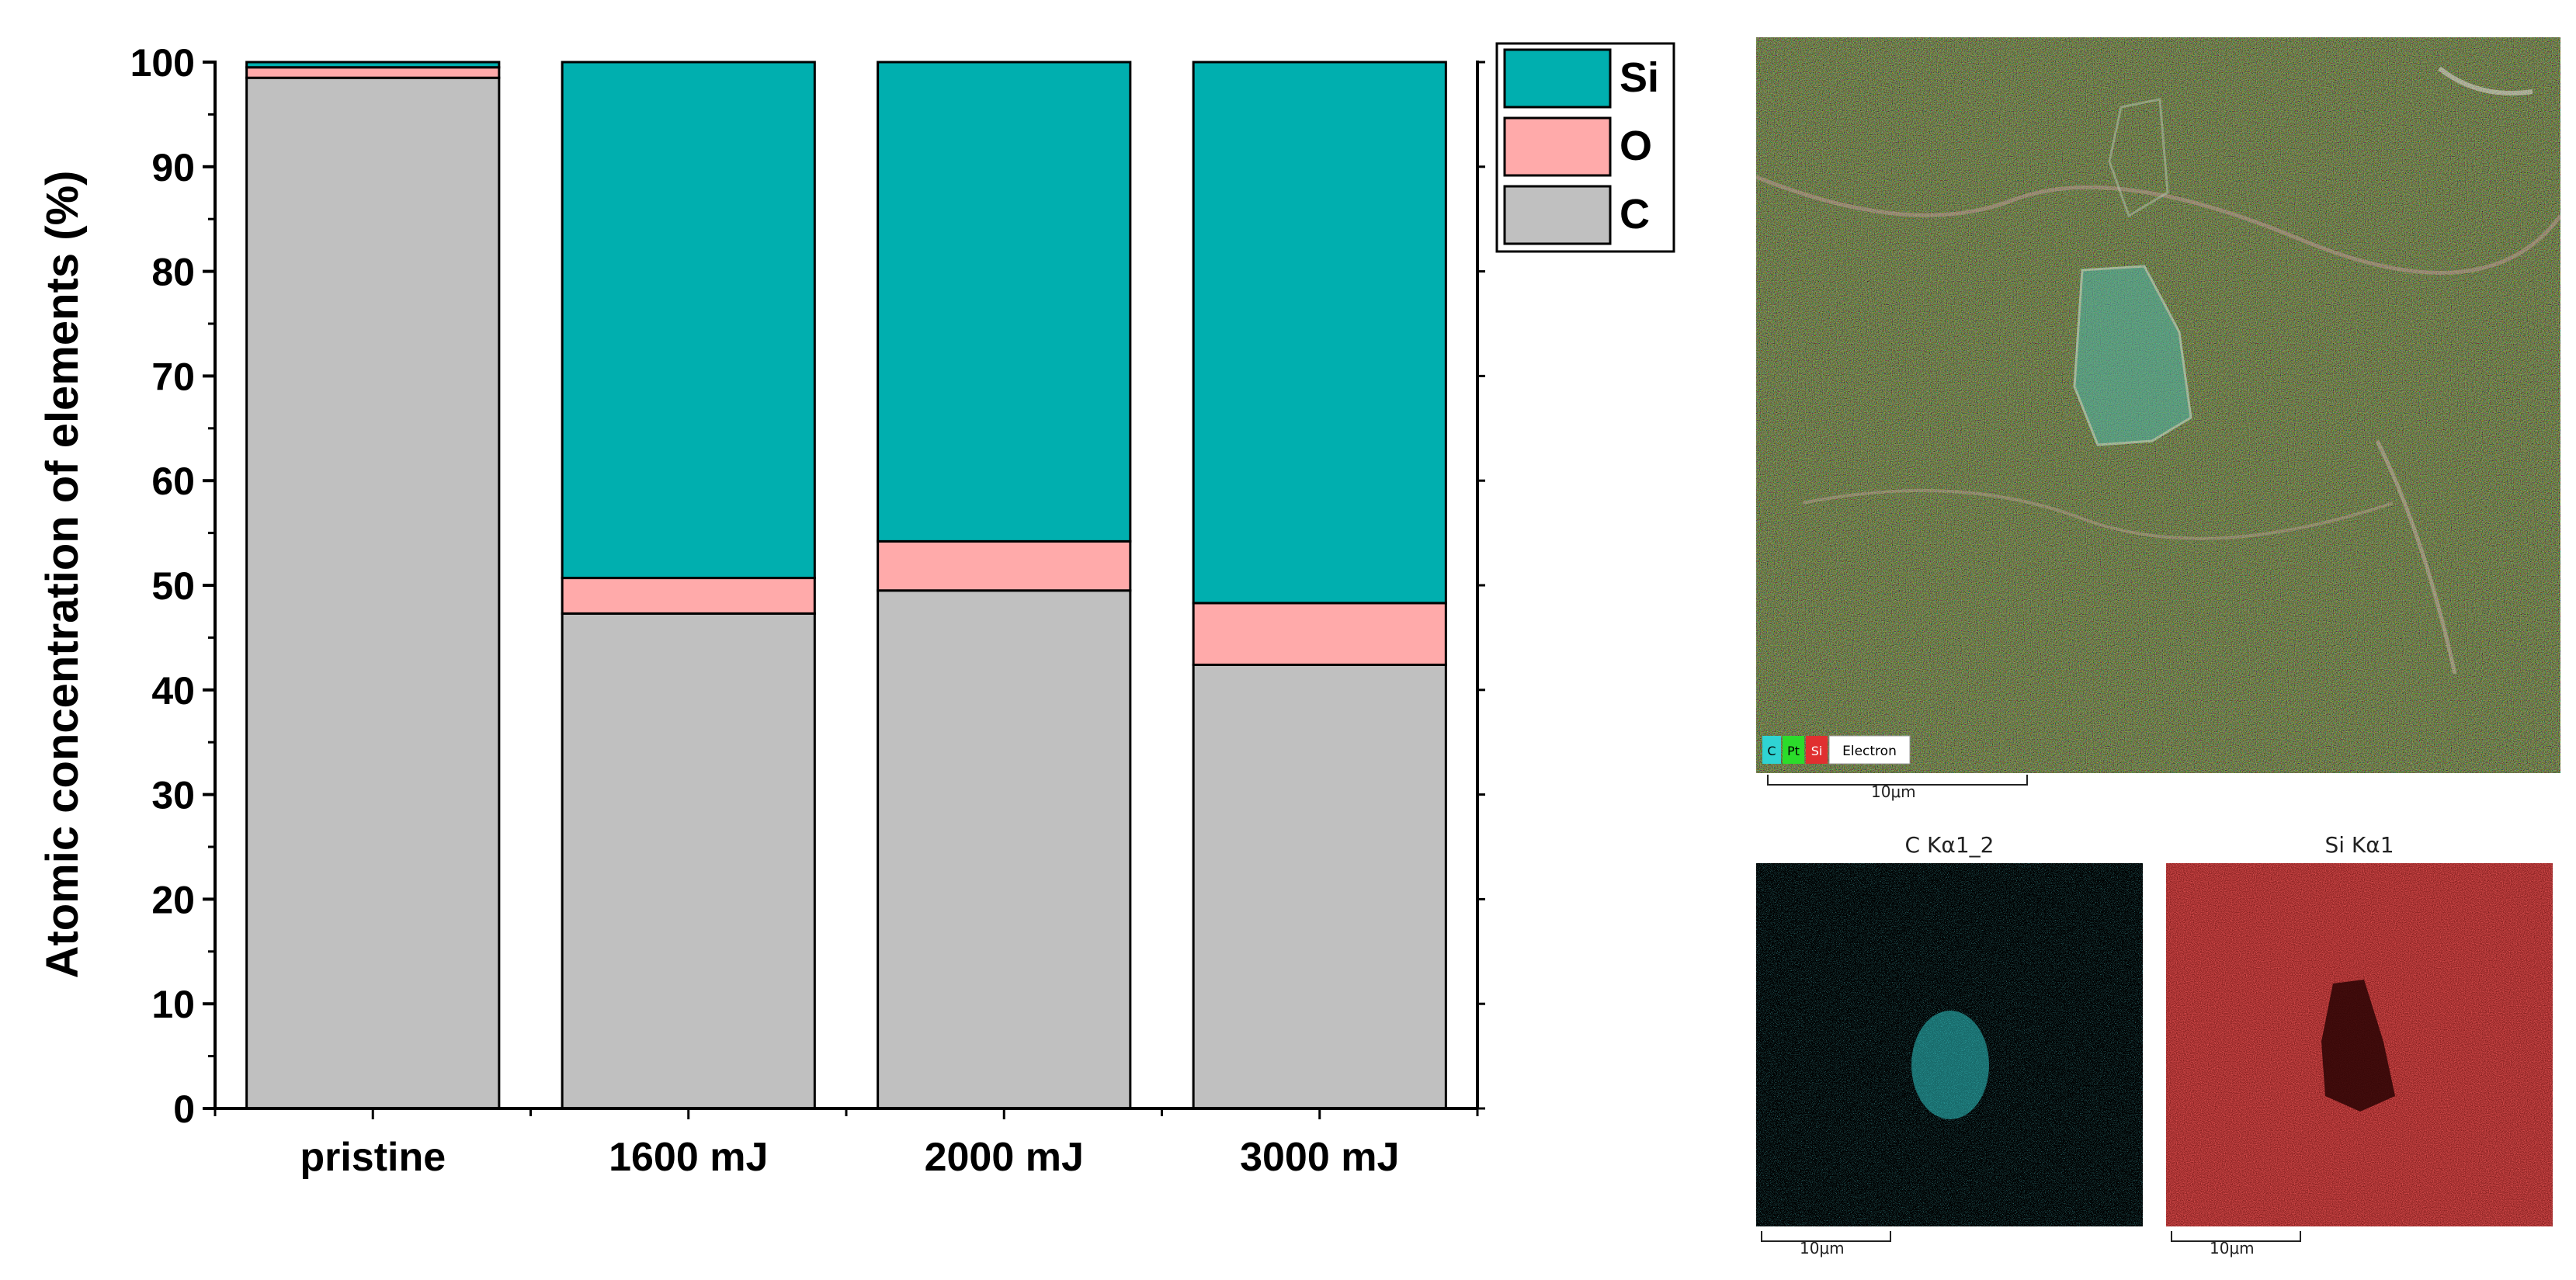 Image resolution: width=2576 pixels, height=1280 pixels. What do you see at coordinates (173, 796) in the screenshot?
I see `y-tick-label: 30` at bounding box center [173, 796].